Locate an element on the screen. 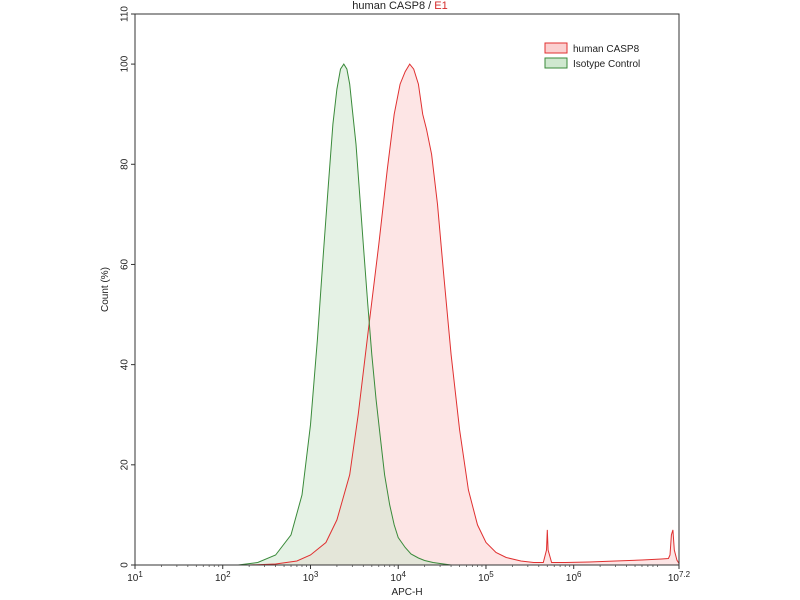 This screenshot has width=800, height=600. x-tick-label: 10⁶ is located at coordinates (574, 577).